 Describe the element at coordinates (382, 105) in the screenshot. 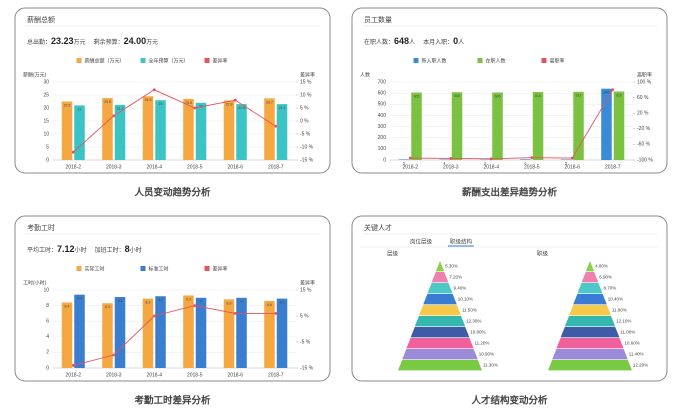

I see `y-tick-label: 500` at that location.